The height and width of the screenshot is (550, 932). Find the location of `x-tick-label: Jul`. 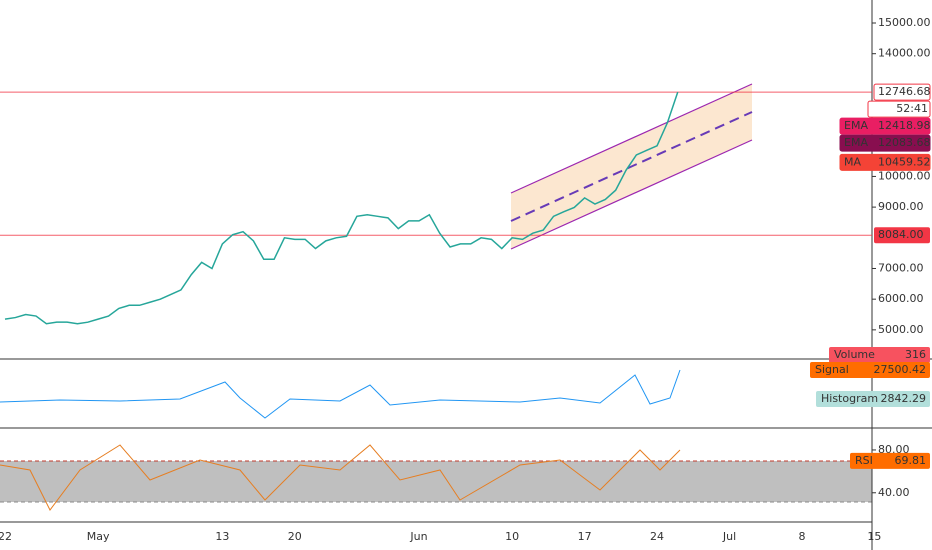

x-tick-label: Jul is located at coordinates (729, 536).